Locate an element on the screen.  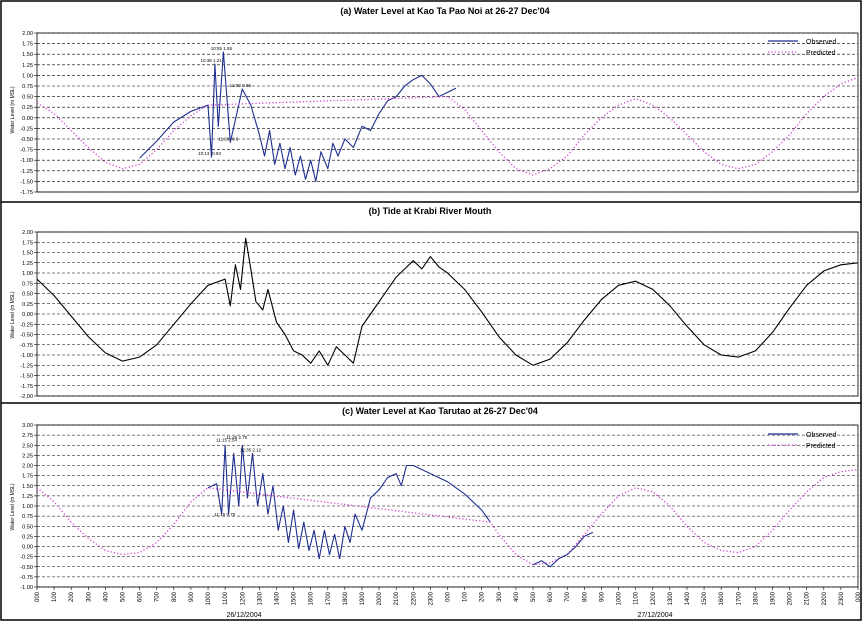
panel-c-ytick-label: 3.00 is located at coordinates (27, 426).